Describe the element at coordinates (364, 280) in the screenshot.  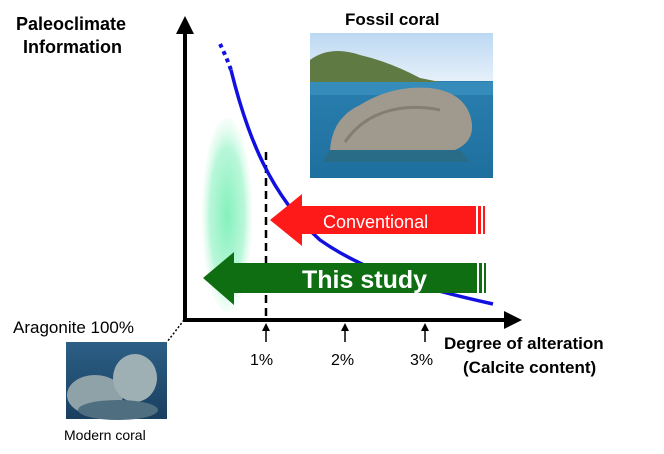
I see `this-study-label: This study` at that location.